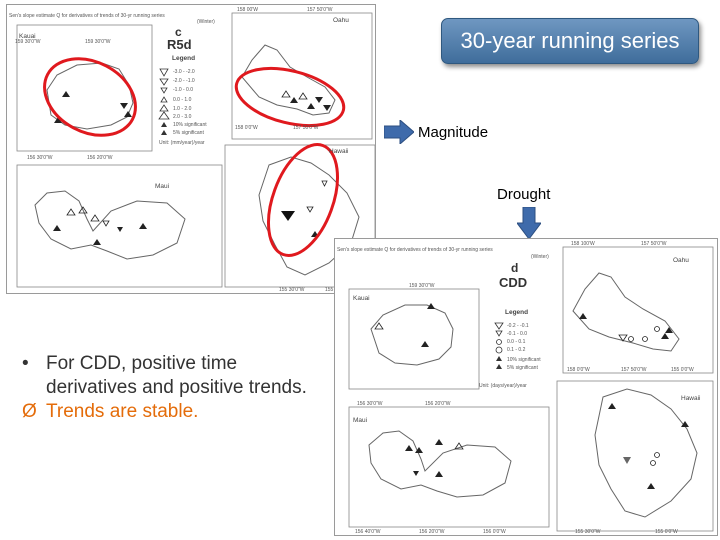 The height and width of the screenshot is (540, 720). Describe the element at coordinates (515, 268) in the screenshot. I see `figure-bottom-letter: d` at that location.